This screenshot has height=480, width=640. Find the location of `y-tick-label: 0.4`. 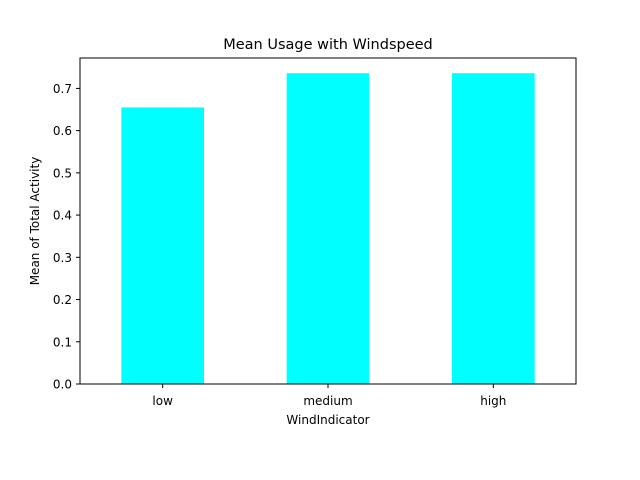

y-tick-label: 0.4 is located at coordinates (62, 216).